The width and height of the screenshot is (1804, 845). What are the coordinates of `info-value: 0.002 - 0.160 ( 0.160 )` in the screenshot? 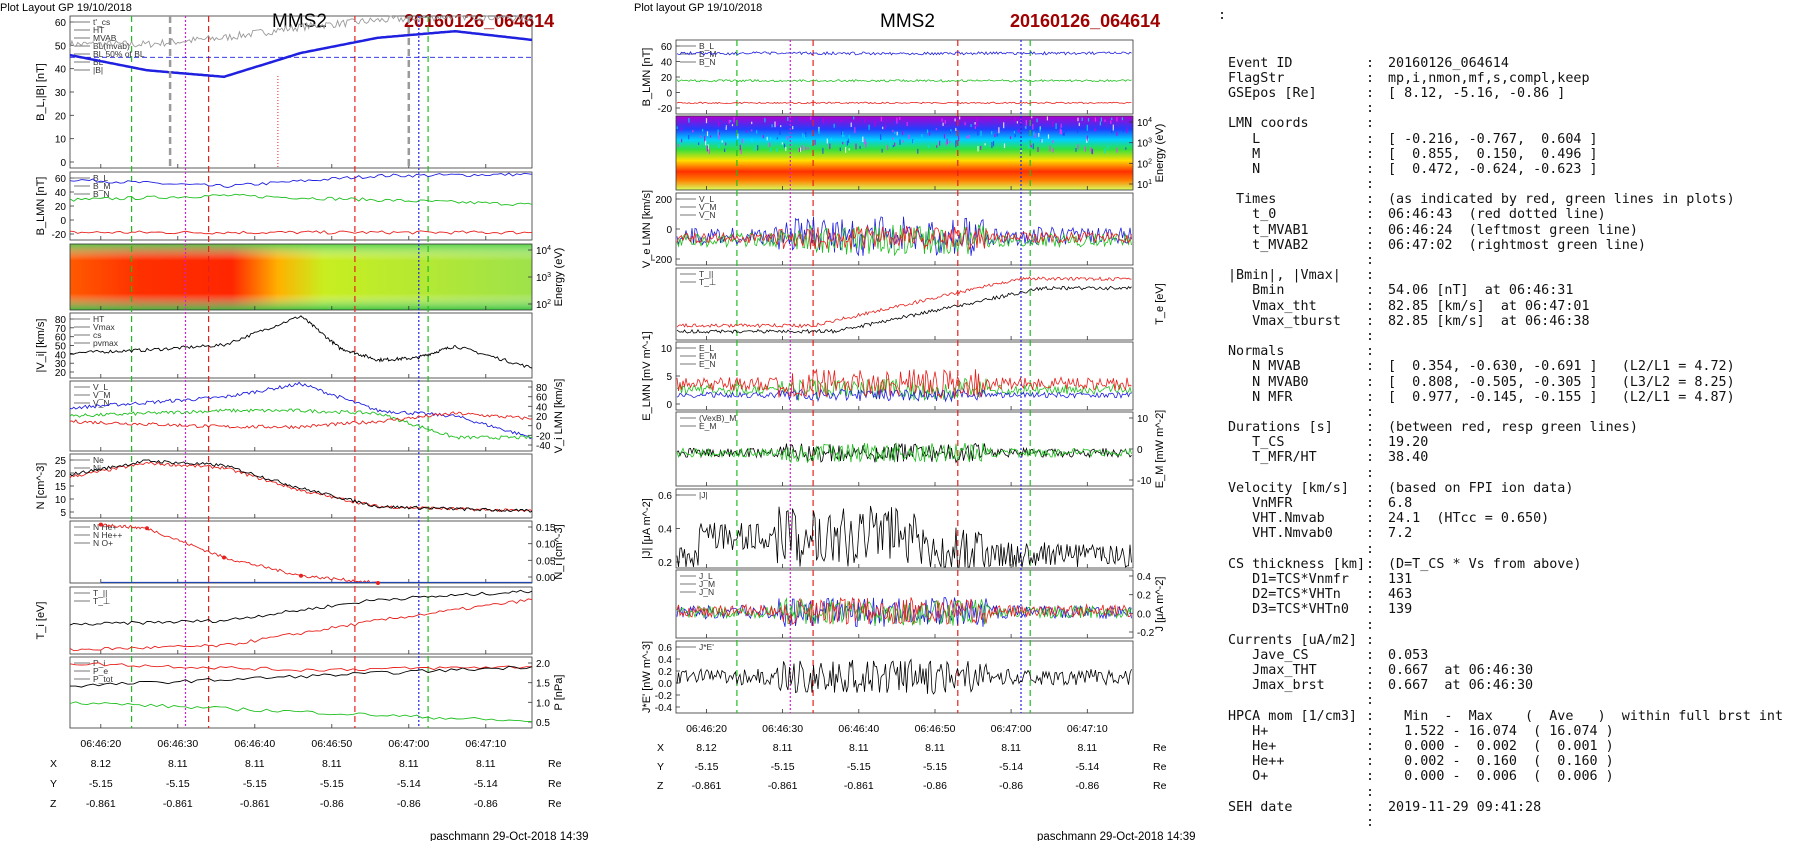 It's located at (1501, 762).